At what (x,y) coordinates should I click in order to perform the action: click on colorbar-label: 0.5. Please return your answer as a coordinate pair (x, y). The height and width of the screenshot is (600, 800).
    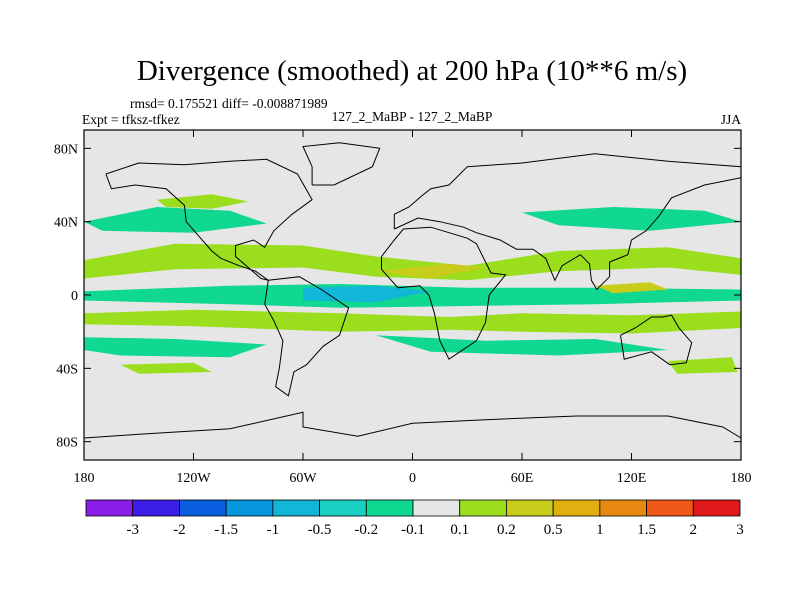
    Looking at the image, I should click on (553, 530).